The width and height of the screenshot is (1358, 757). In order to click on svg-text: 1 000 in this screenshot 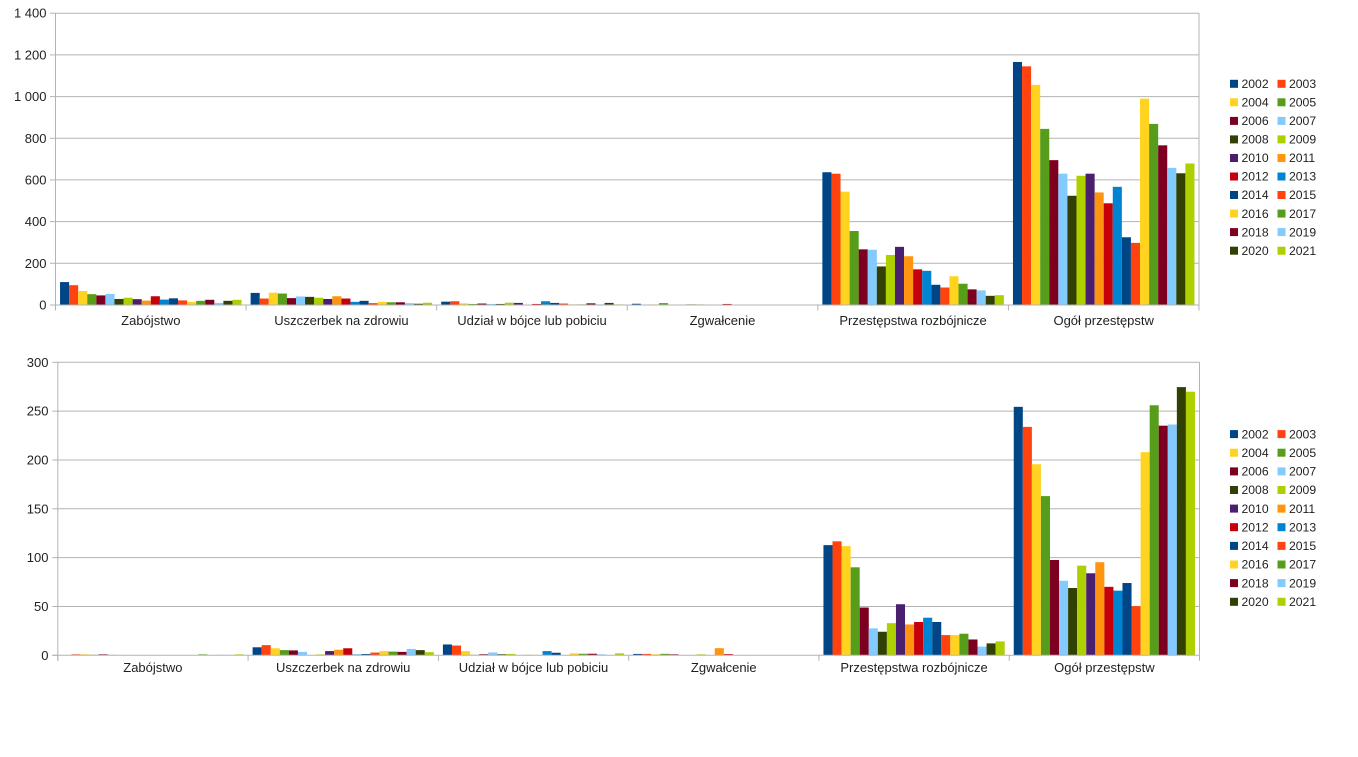, I will do `click(30, 96)`.